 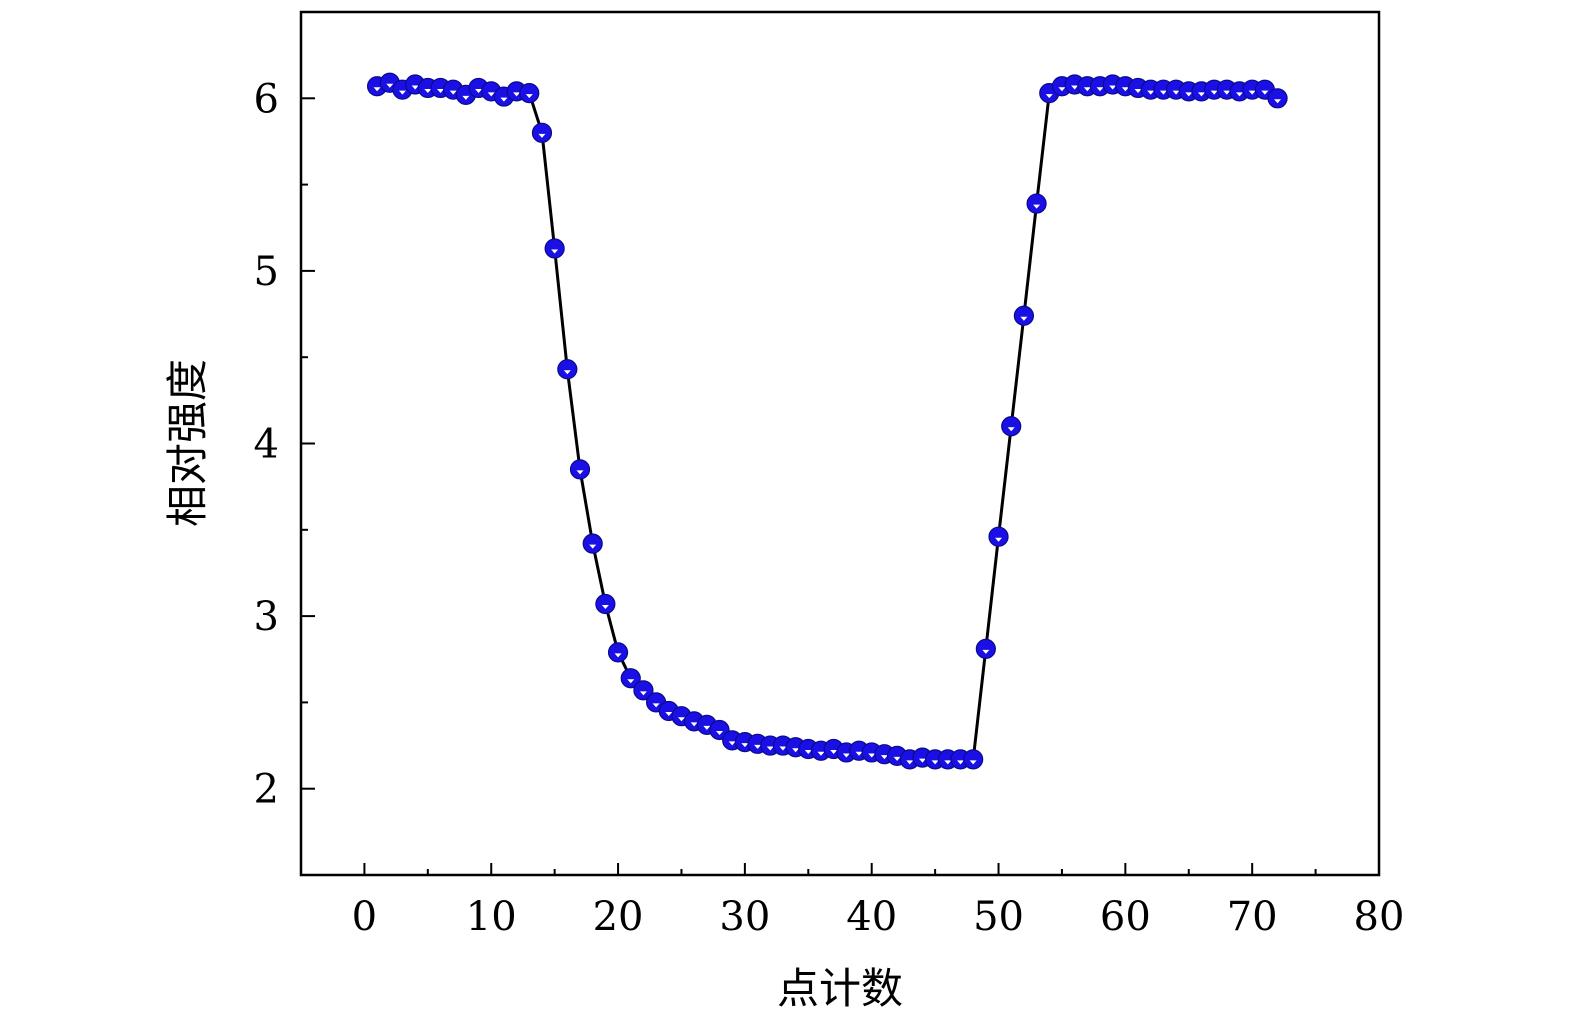 What do you see at coordinates (266, 445) in the screenshot?
I see `y-tick-label: 4` at bounding box center [266, 445].